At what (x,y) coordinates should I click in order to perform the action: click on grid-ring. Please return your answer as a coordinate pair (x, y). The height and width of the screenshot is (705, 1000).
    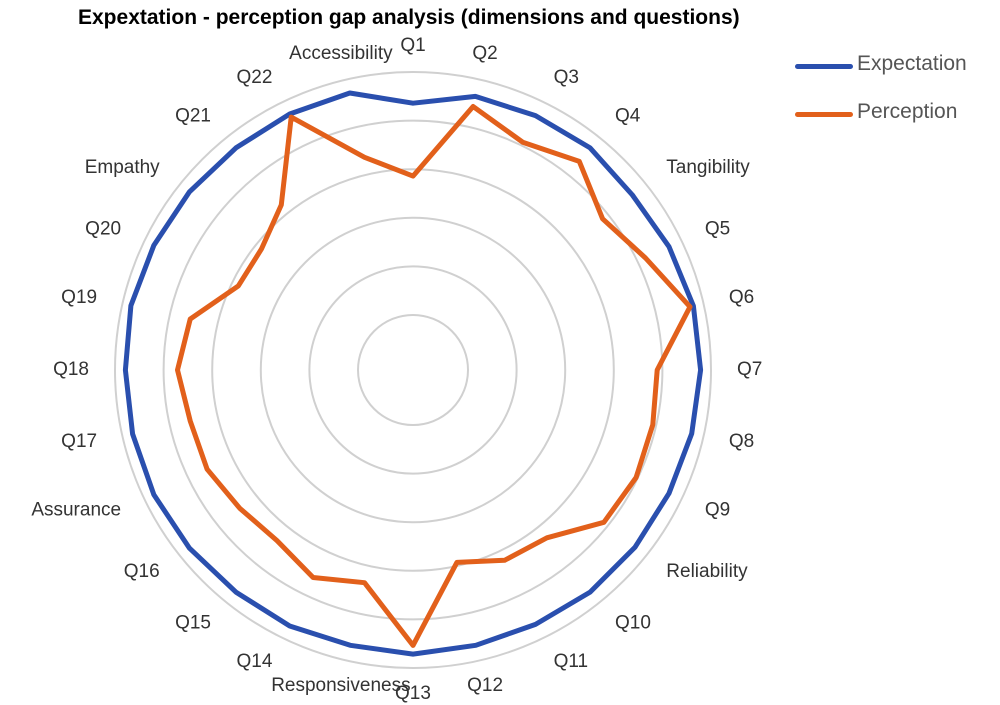
    Looking at the image, I should click on (413, 370).